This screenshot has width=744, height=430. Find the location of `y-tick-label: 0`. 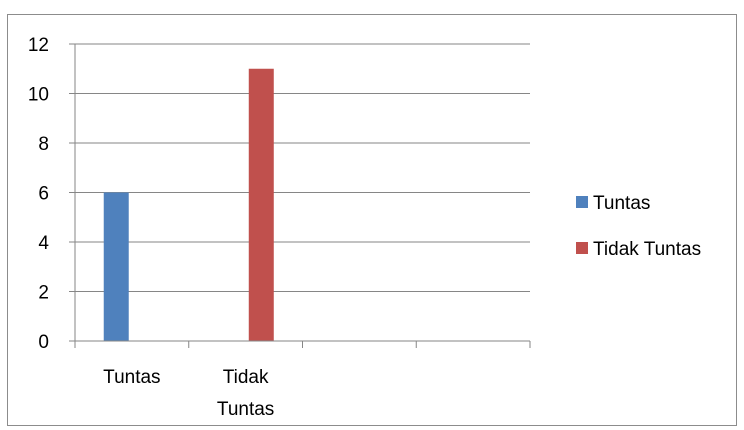

y-tick-label: 0 is located at coordinates (43, 342).